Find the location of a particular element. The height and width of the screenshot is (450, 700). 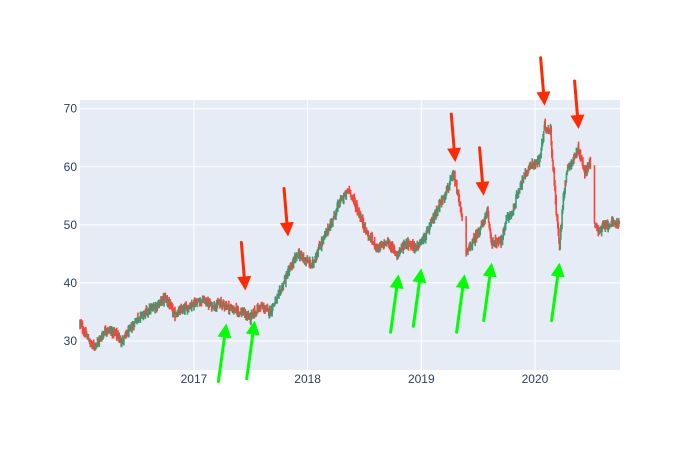

y-tick-label: 50 is located at coordinates (71, 225).